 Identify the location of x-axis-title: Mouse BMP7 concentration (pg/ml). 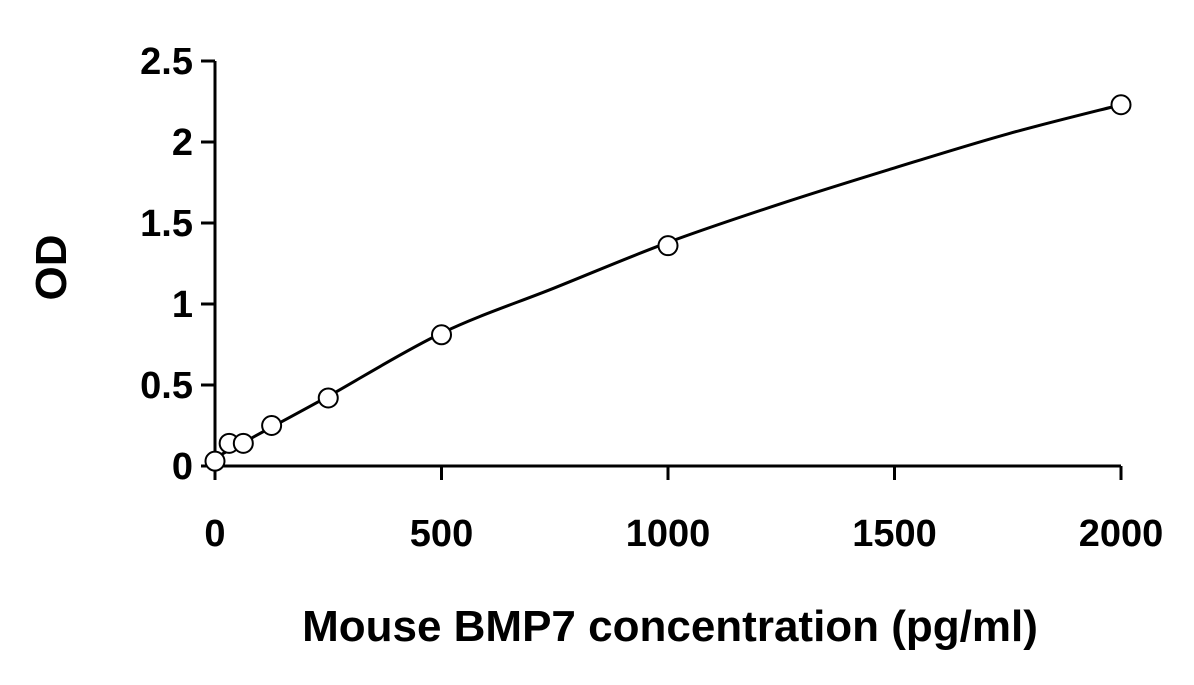
(670, 626).